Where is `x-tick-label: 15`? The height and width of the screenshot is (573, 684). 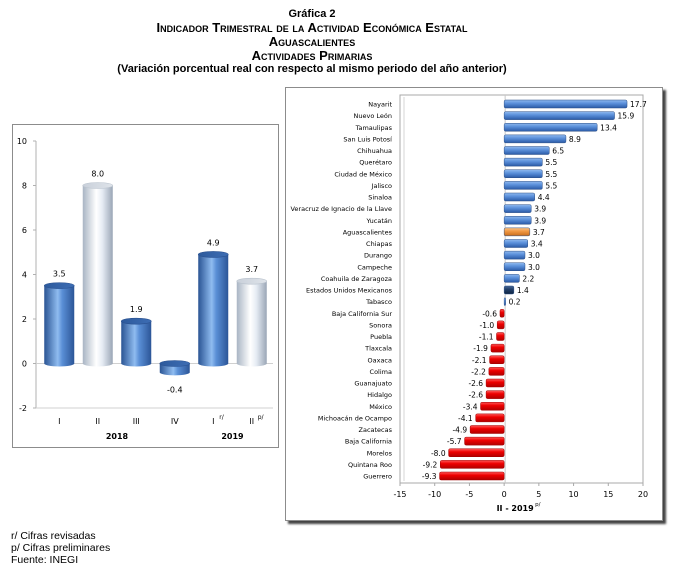
x-tick-label: 15 is located at coordinates (608, 494).